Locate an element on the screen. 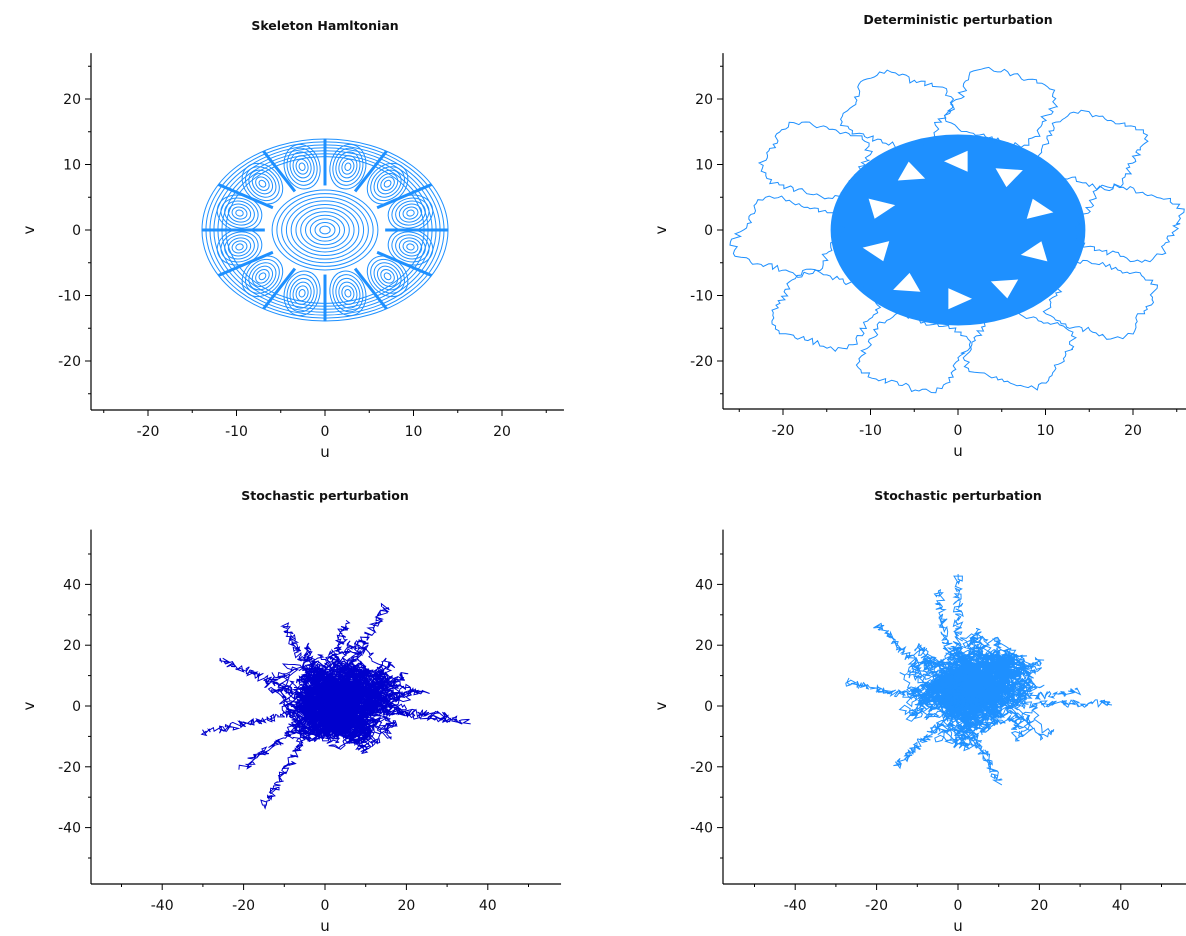 This screenshot has width=1186, height=936. y-tick-label: -10 is located at coordinates (69, 297).